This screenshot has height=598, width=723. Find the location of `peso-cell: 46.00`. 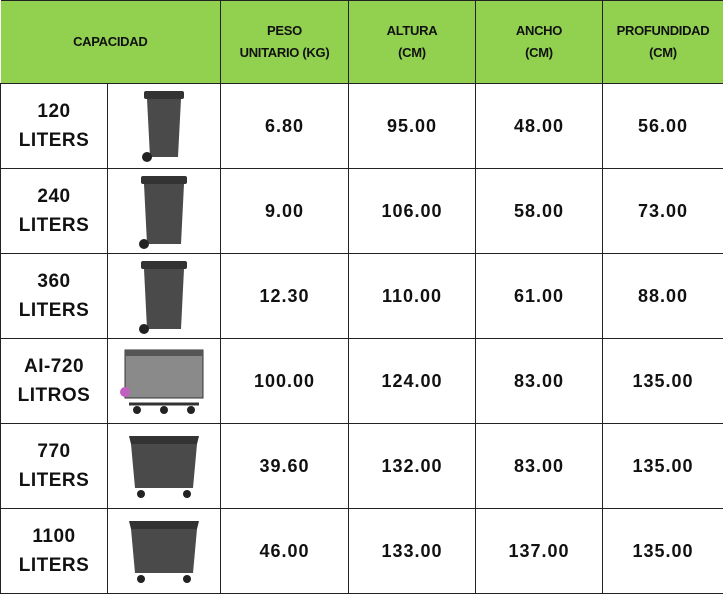

peso-cell: 46.00 is located at coordinates (284, 551).